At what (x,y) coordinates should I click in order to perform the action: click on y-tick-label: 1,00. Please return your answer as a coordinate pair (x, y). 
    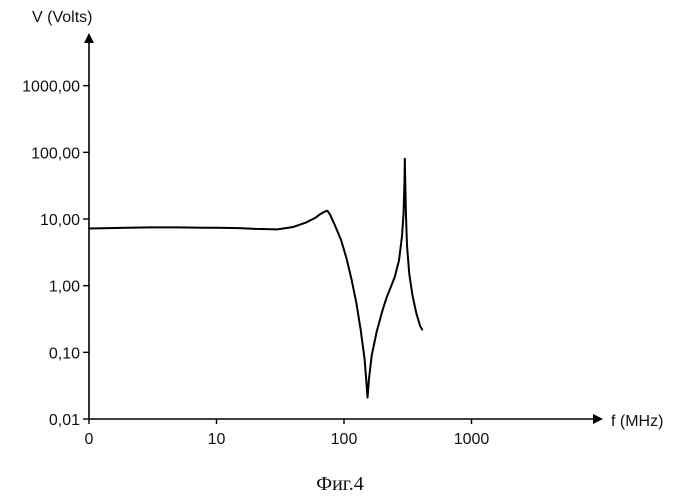
    Looking at the image, I should click on (64, 287).